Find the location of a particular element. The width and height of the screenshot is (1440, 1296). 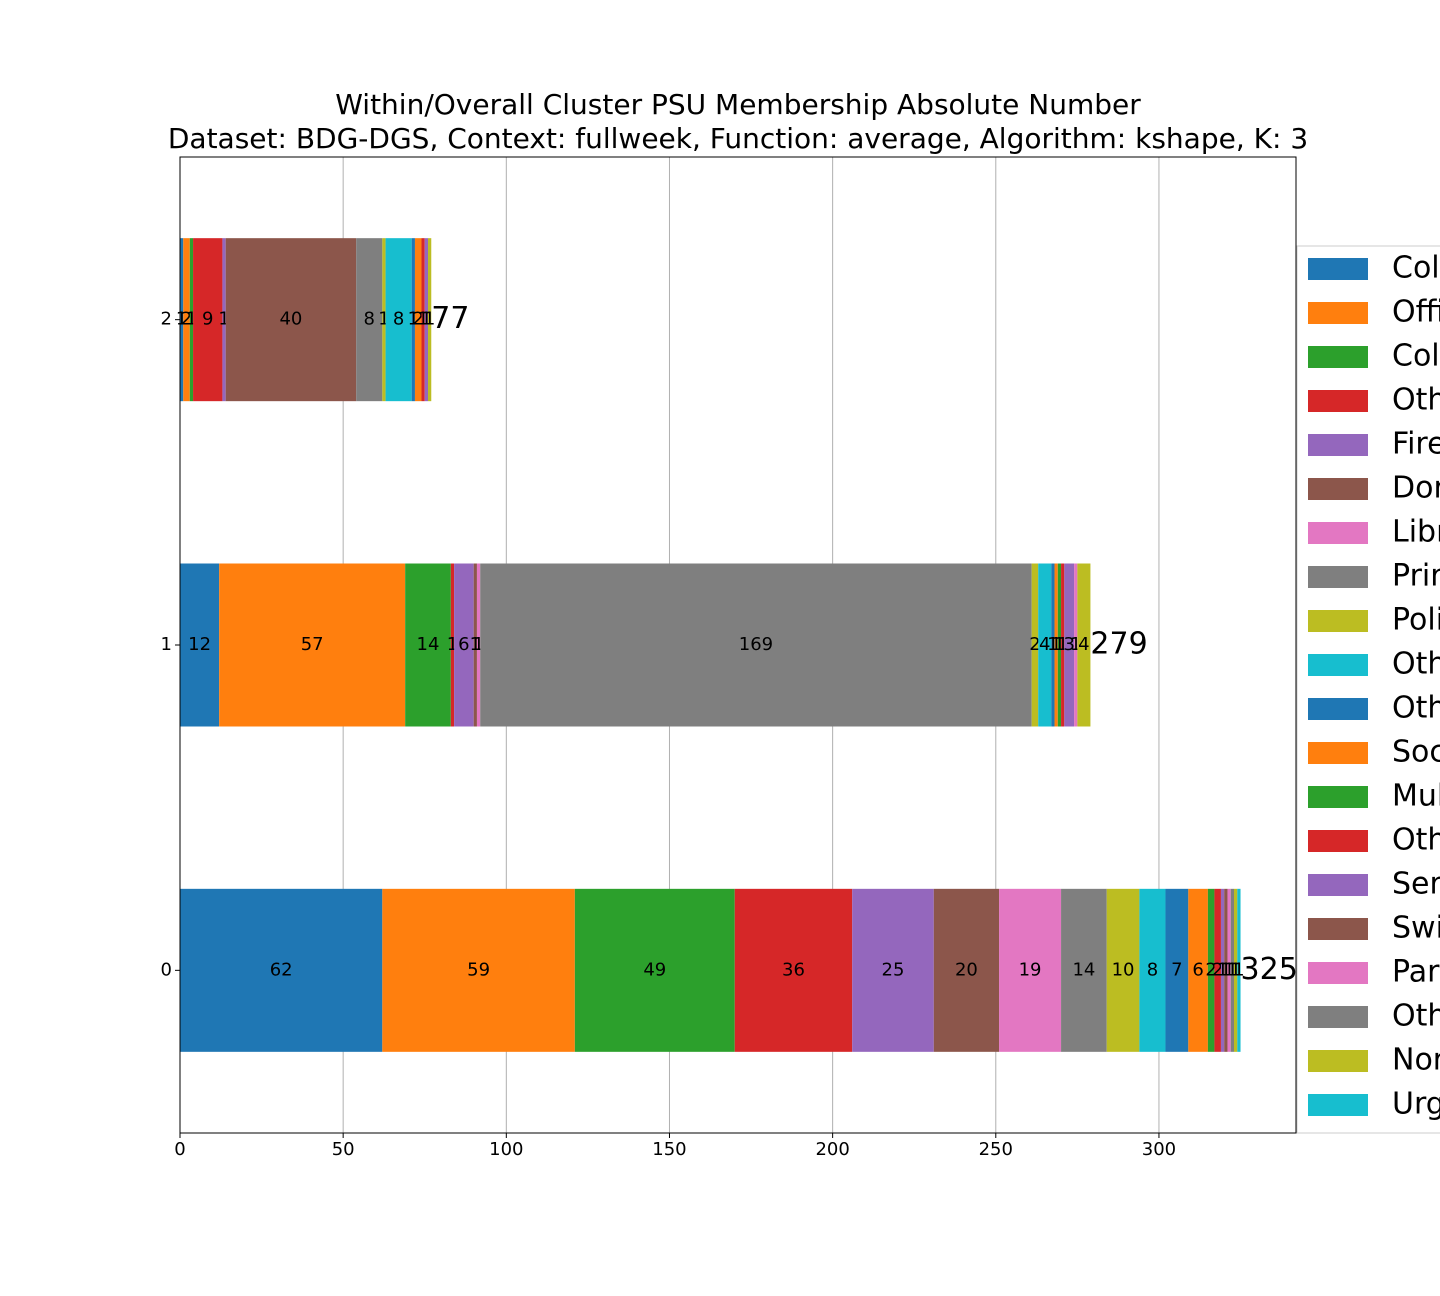

data-label: 14 is located at coordinates (428, 644).